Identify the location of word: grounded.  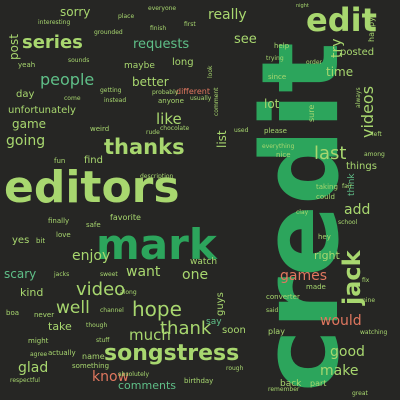
(108, 32).